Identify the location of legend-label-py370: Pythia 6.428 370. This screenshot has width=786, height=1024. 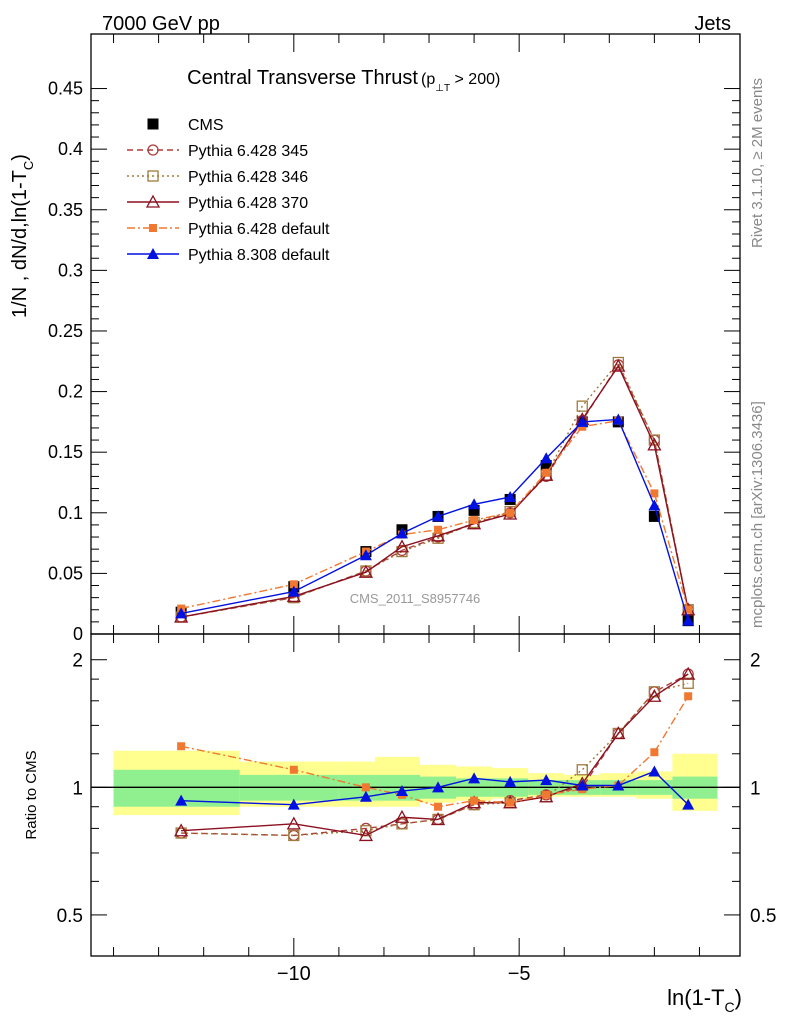
(248, 203).